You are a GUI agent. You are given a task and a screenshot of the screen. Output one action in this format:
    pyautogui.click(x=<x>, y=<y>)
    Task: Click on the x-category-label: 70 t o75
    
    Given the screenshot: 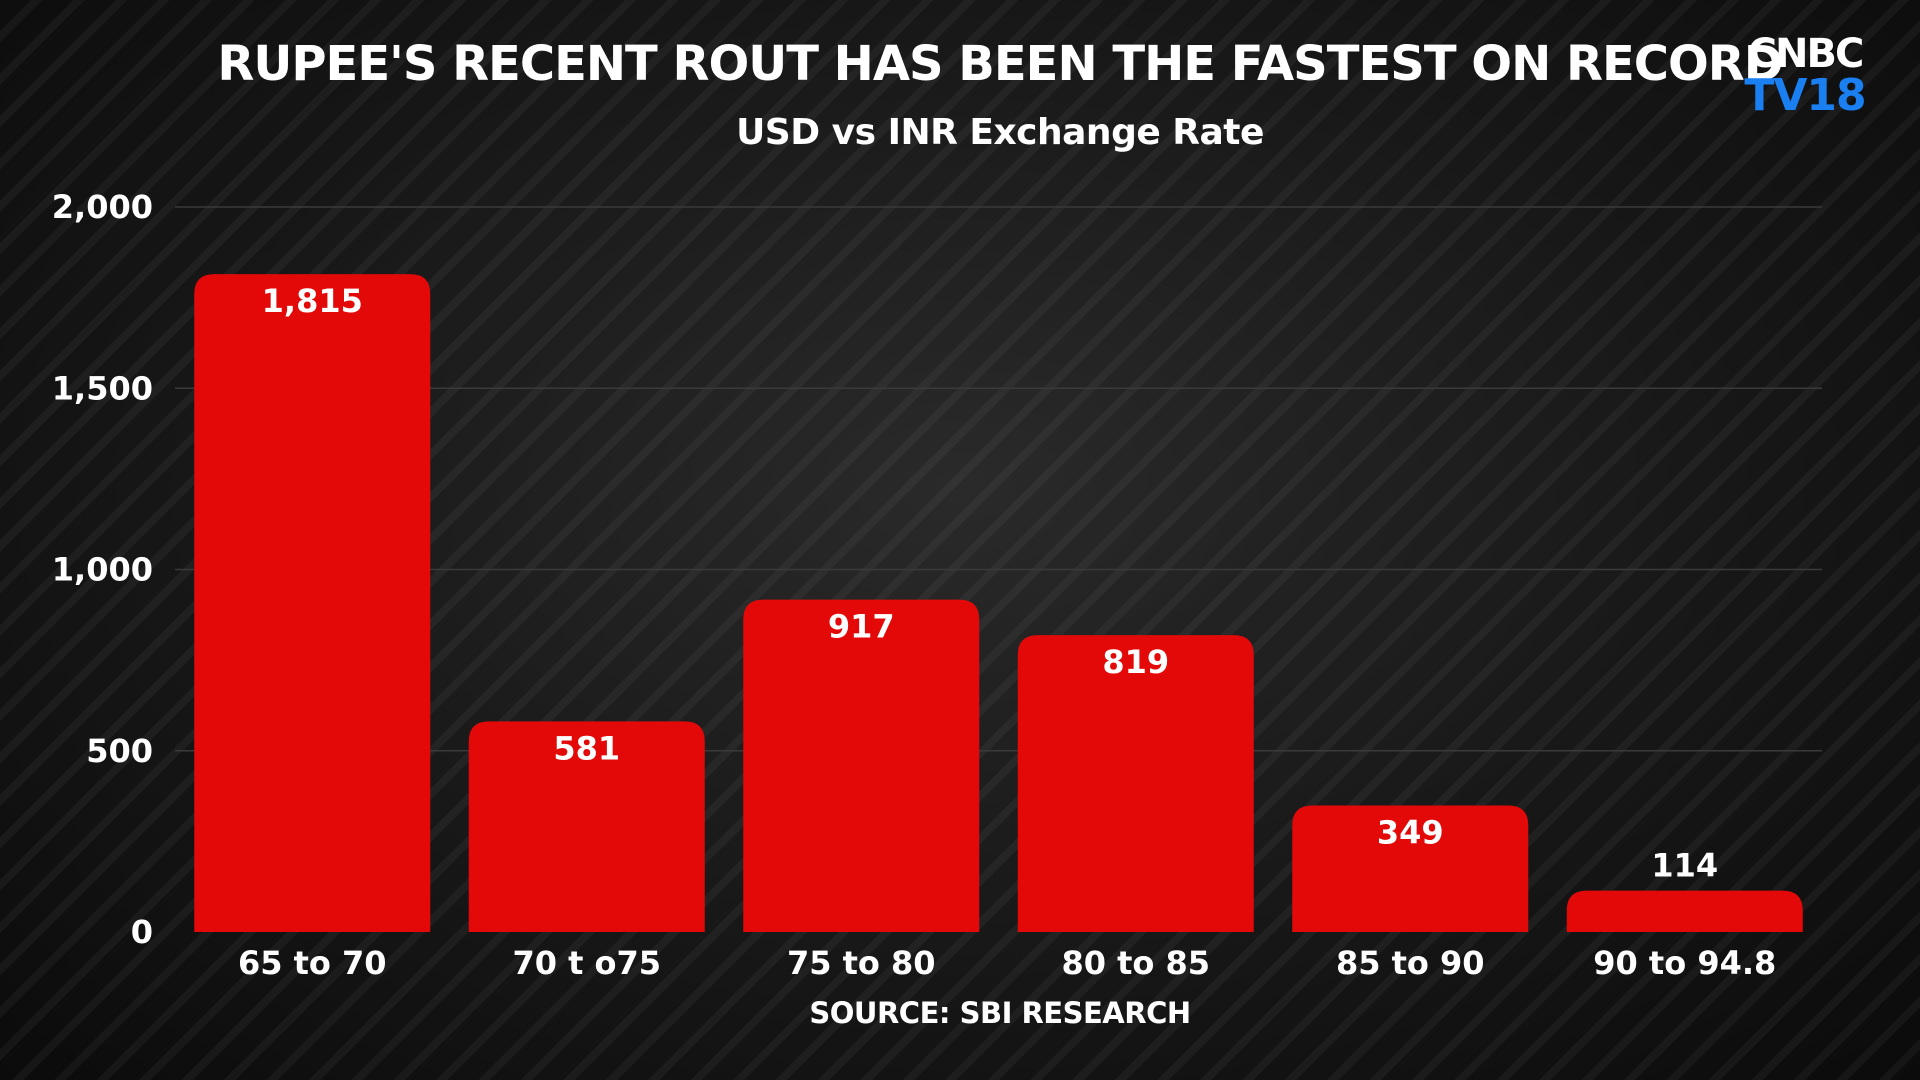 What is the action you would take?
    pyautogui.click(x=586, y=963)
    